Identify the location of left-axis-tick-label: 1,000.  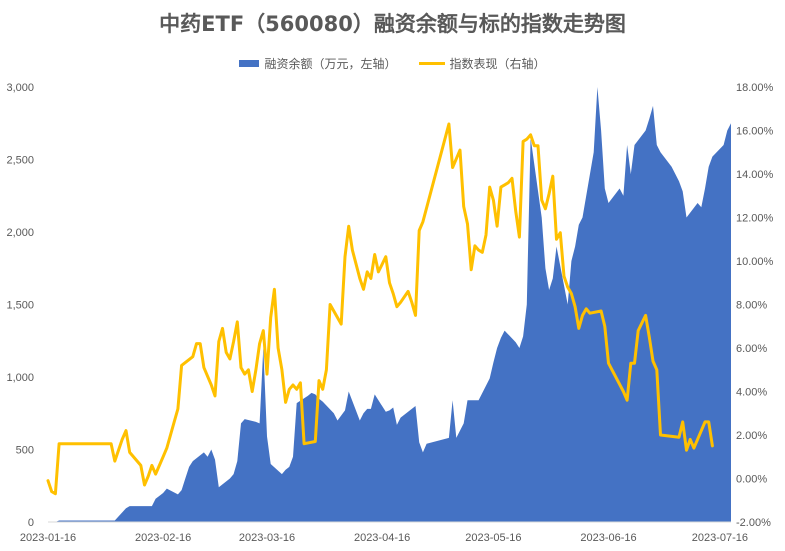
(20, 378).